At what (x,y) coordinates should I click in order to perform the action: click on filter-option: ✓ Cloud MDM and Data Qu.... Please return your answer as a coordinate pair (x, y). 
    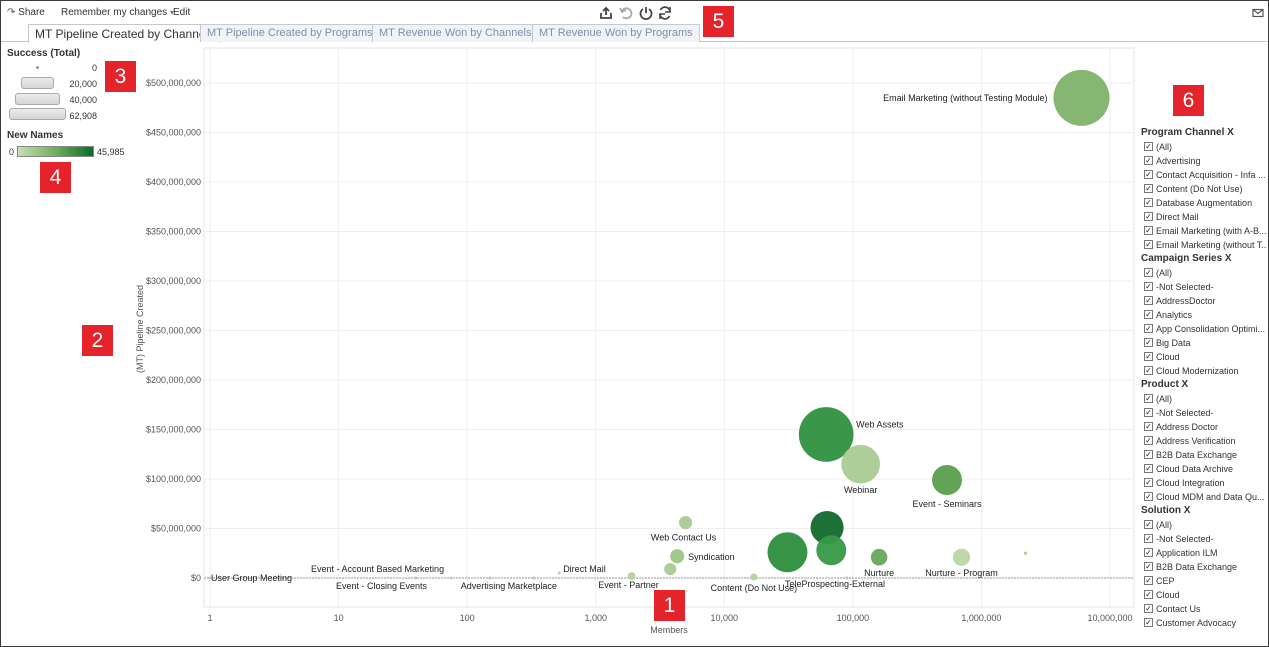
    Looking at the image, I should click on (1204, 497).